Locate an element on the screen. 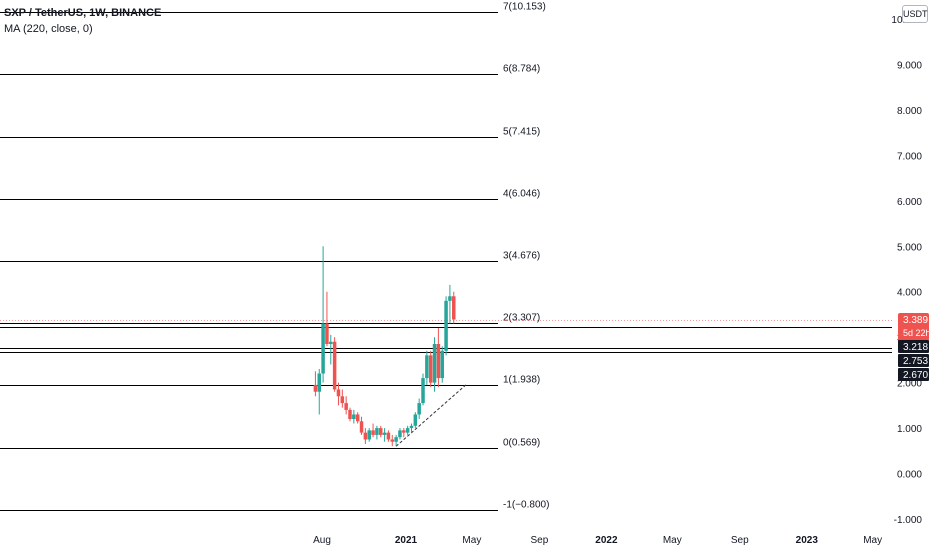 Image resolution: width=932 pixels, height=555 pixels. price-axis-badges: 3.389 5d 22h 3.218 2.753 2.670 is located at coordinates (914, 347).